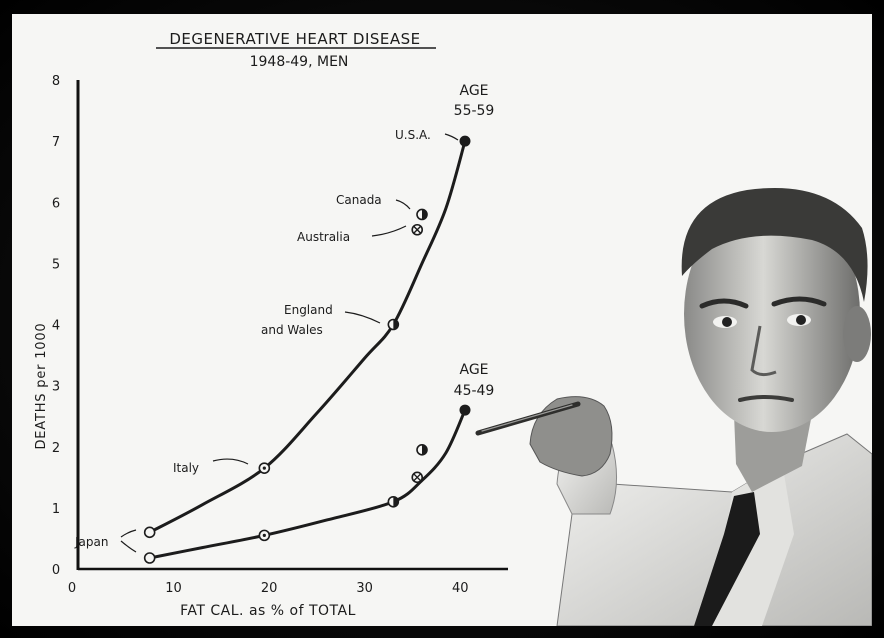 This screenshot has height=638, width=884. I want to click on y-tick-label: 0, so click(56, 570).